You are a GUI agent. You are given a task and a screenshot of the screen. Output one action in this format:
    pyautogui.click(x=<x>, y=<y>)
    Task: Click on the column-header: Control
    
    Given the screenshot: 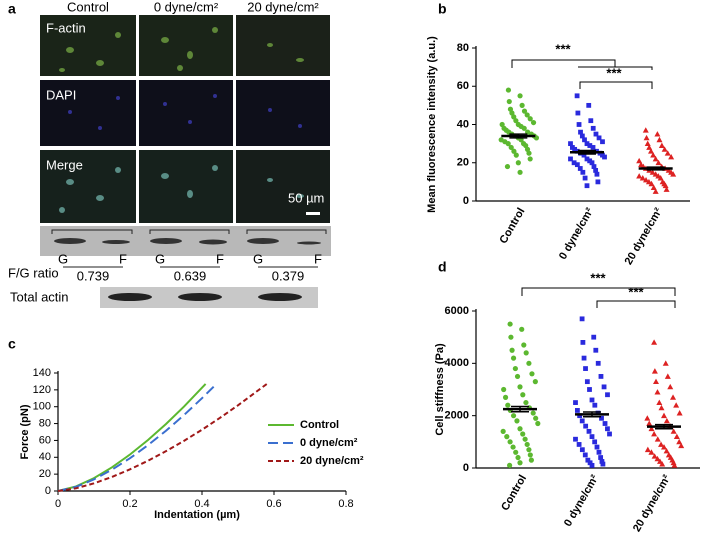 What is the action you would take?
    pyautogui.click(x=88, y=7)
    